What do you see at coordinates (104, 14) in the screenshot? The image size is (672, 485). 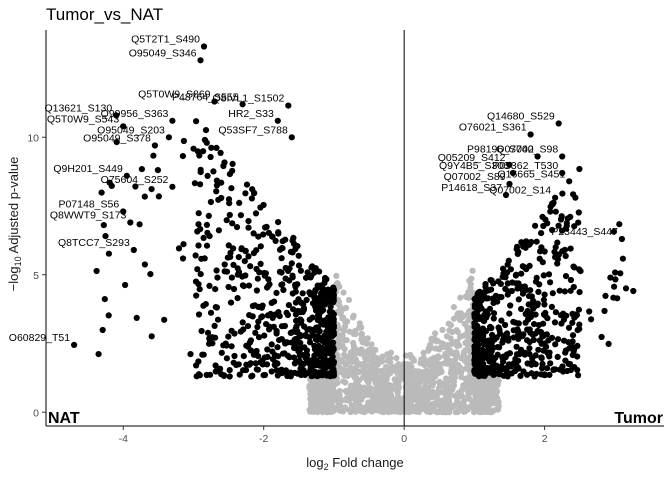 I see `chart-title: Tumor_vs_NAT` at bounding box center [104, 14].